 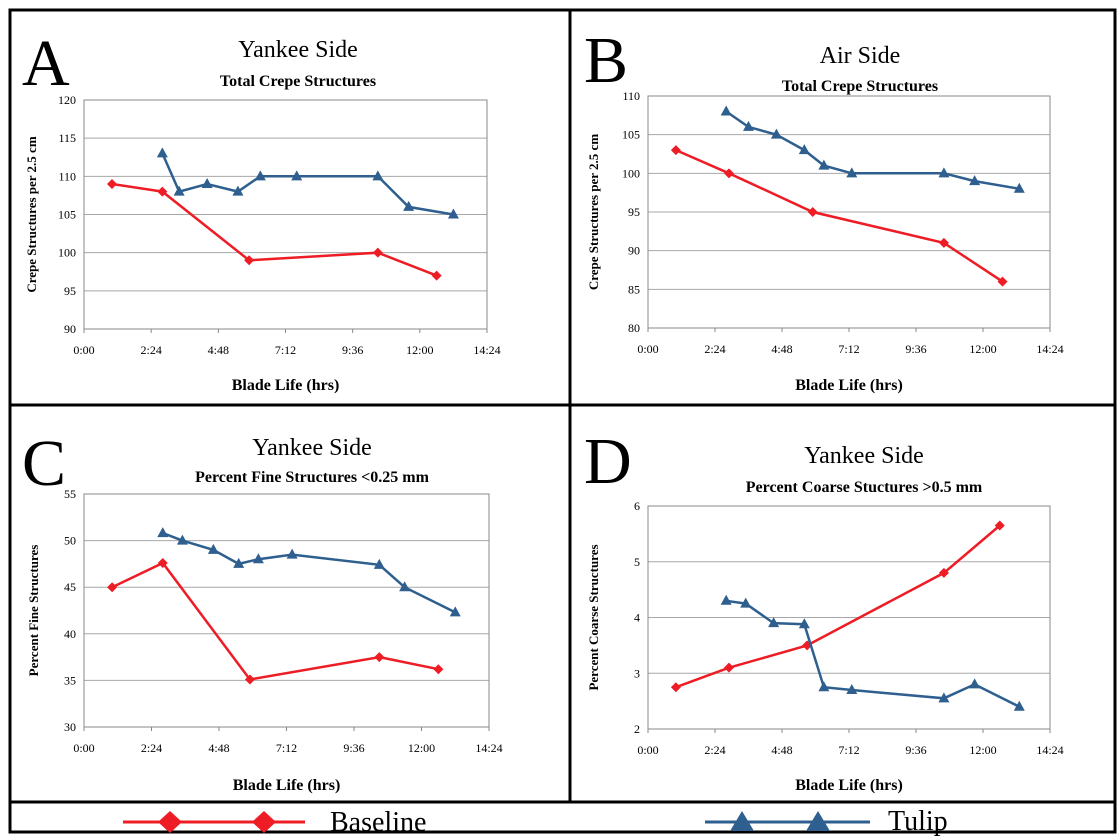 I want to click on plot-area, so click(x=286, y=610).